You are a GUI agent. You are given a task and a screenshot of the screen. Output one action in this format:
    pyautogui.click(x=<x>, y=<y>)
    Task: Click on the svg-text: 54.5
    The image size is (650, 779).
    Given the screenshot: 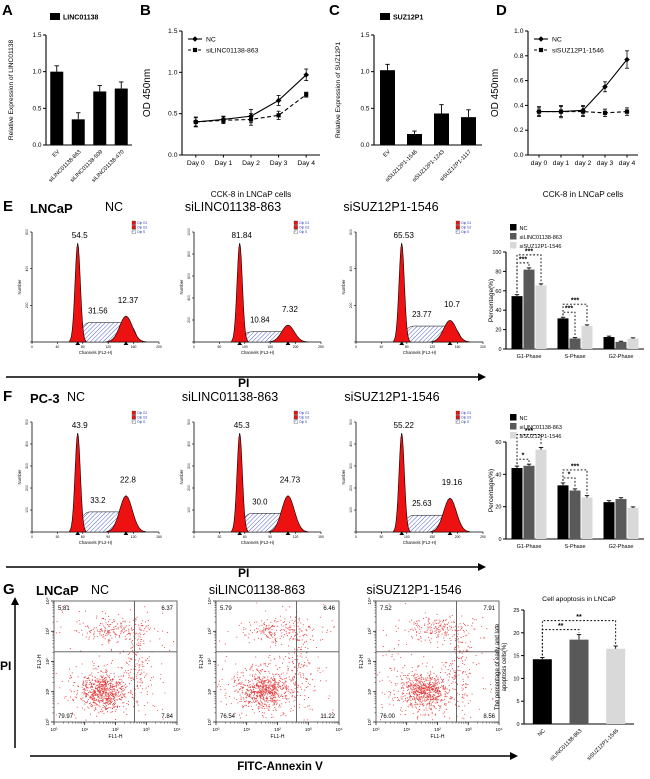 What is the action you would take?
    pyautogui.click(x=80, y=235)
    